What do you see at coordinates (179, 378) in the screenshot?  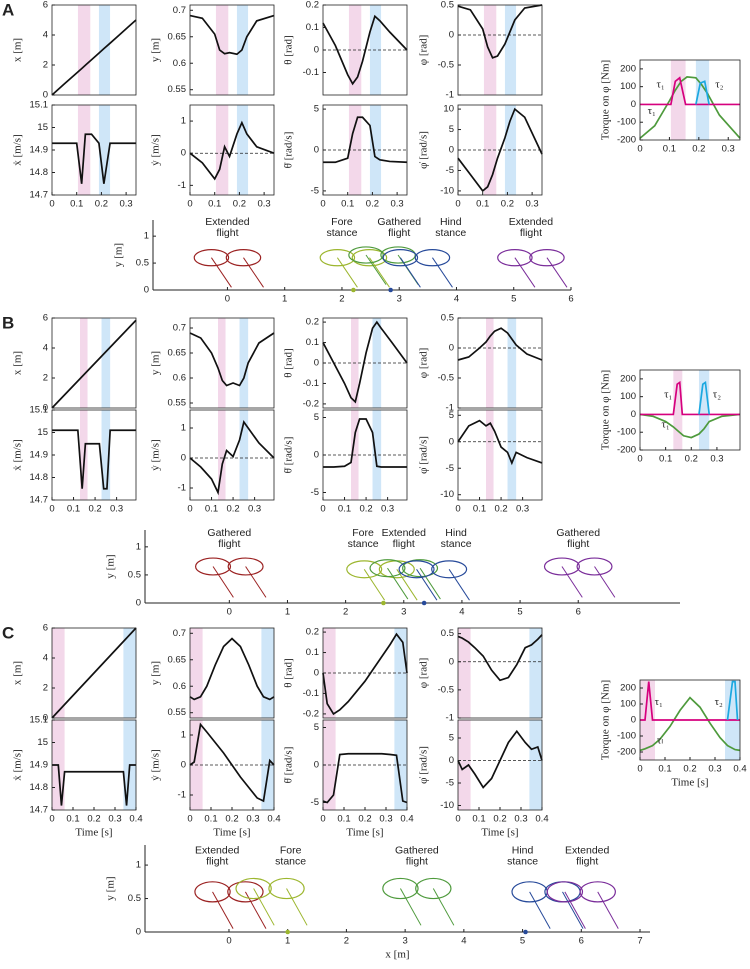 I see `y-tick-label: 0.6` at bounding box center [179, 378].